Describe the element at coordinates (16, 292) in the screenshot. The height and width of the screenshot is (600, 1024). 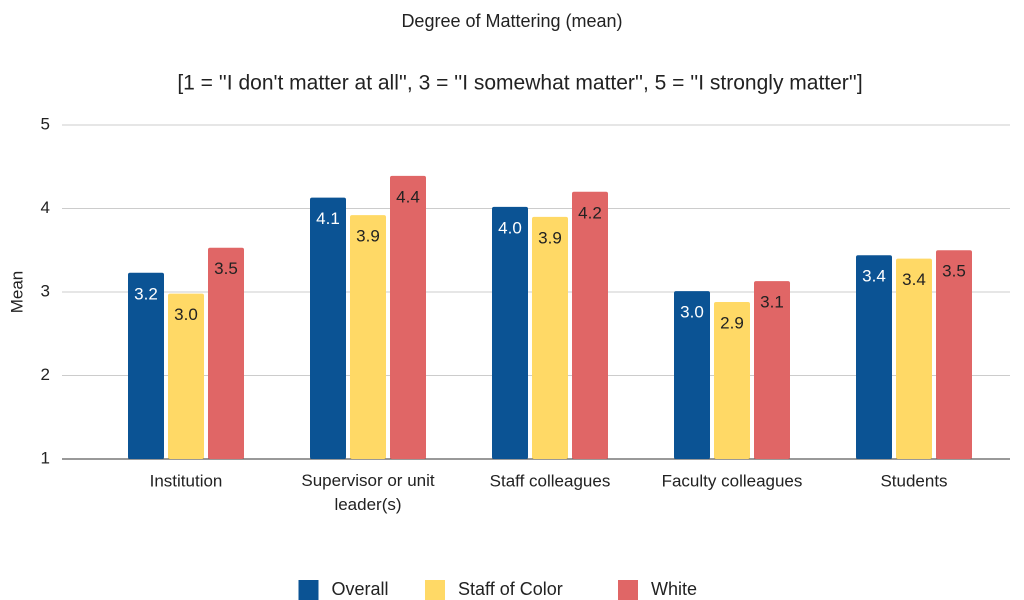
I see `y-axis-label: Mean` at that location.